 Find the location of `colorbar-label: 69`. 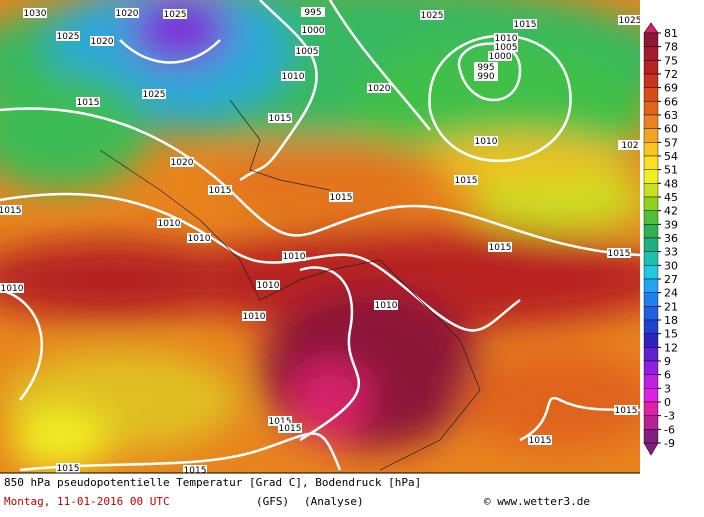

colorbar-label: 69 is located at coordinates (671, 88).